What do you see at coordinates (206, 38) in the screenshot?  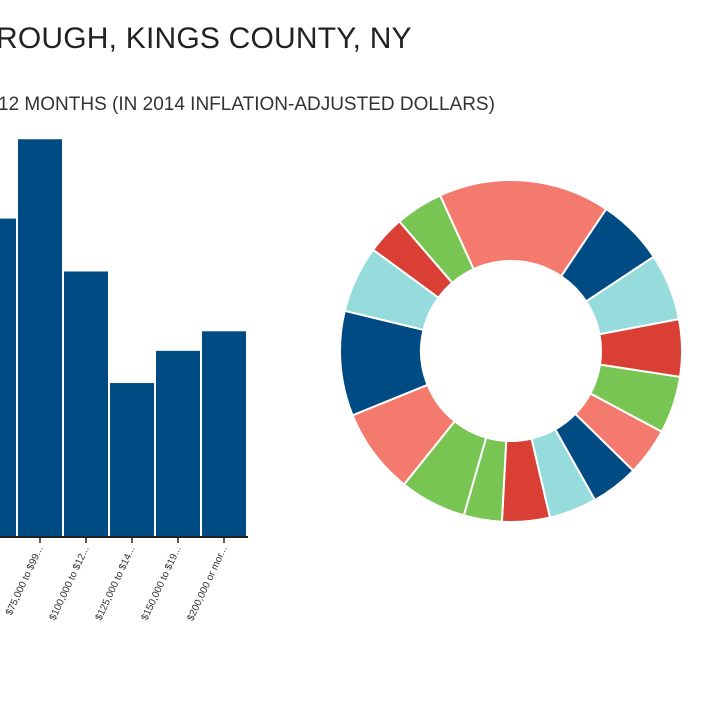 I see `page-title: ROUGH, KINGS COUNTY, NY` at bounding box center [206, 38].